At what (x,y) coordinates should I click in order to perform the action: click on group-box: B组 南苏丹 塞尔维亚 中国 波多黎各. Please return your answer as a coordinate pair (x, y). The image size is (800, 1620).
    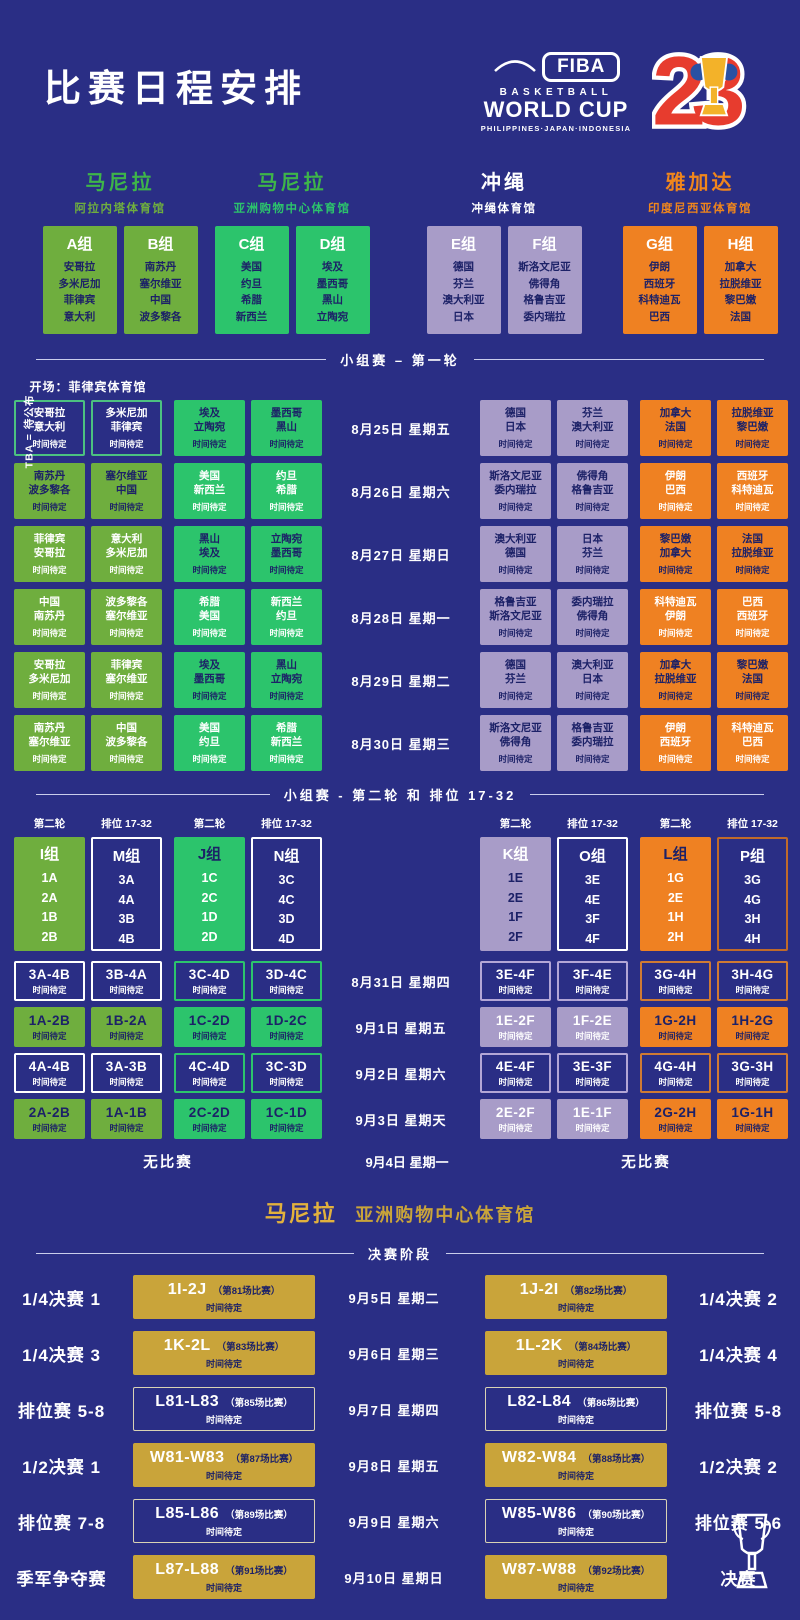
    Looking at the image, I should click on (160, 280).